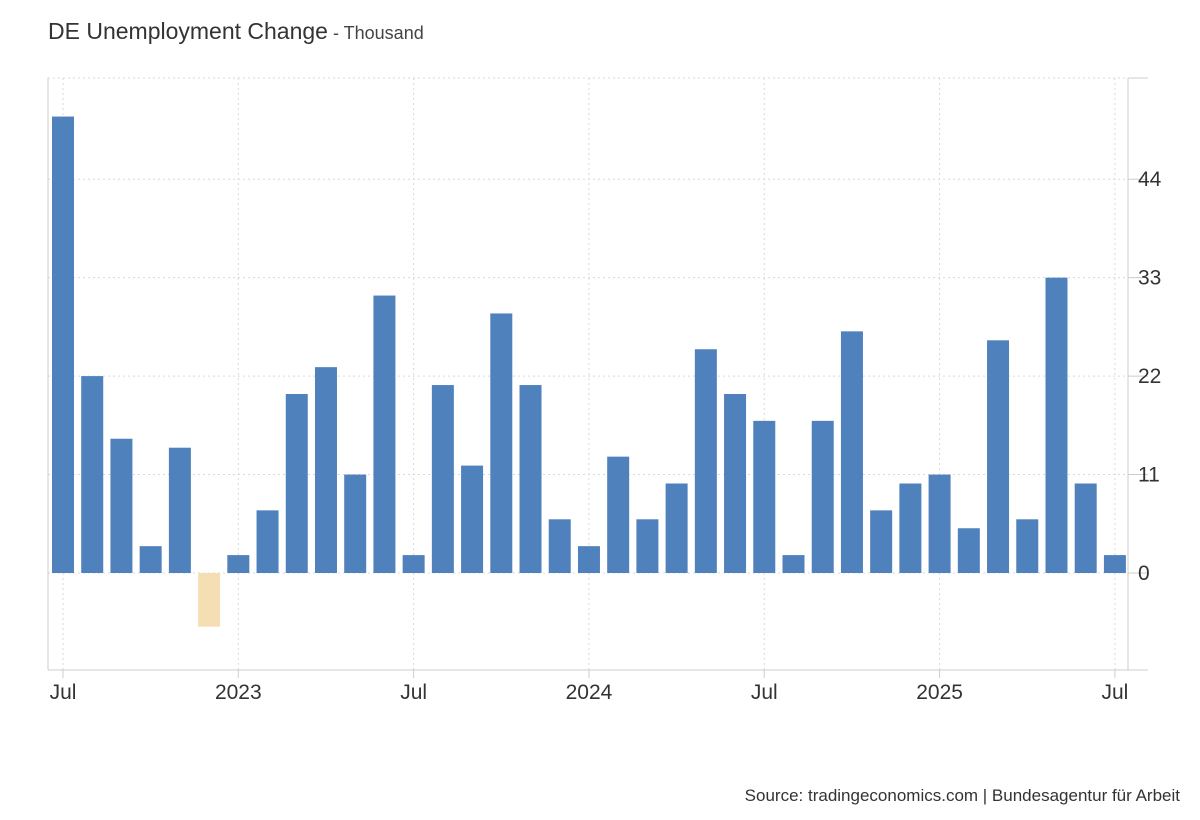  I want to click on title-unit: Thousand, so click(383, 33).